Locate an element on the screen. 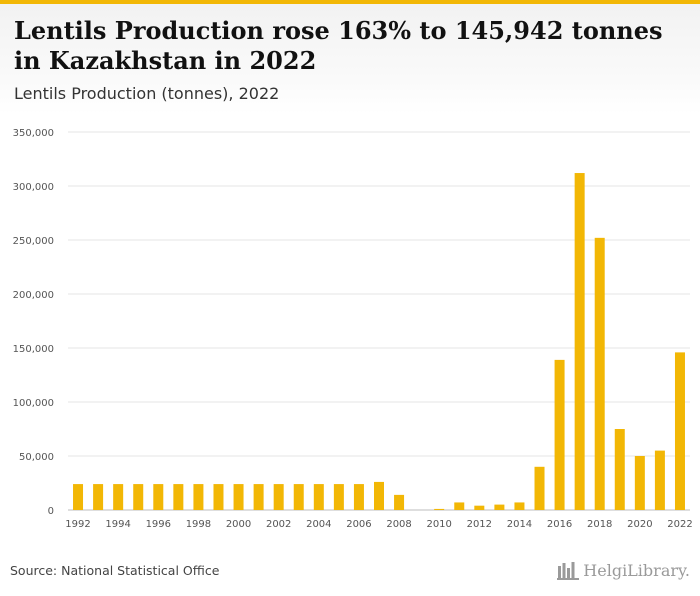 This screenshot has height=596, width=700. helgilibrary-logo: HelgiLibrary. is located at coordinates (623, 570).